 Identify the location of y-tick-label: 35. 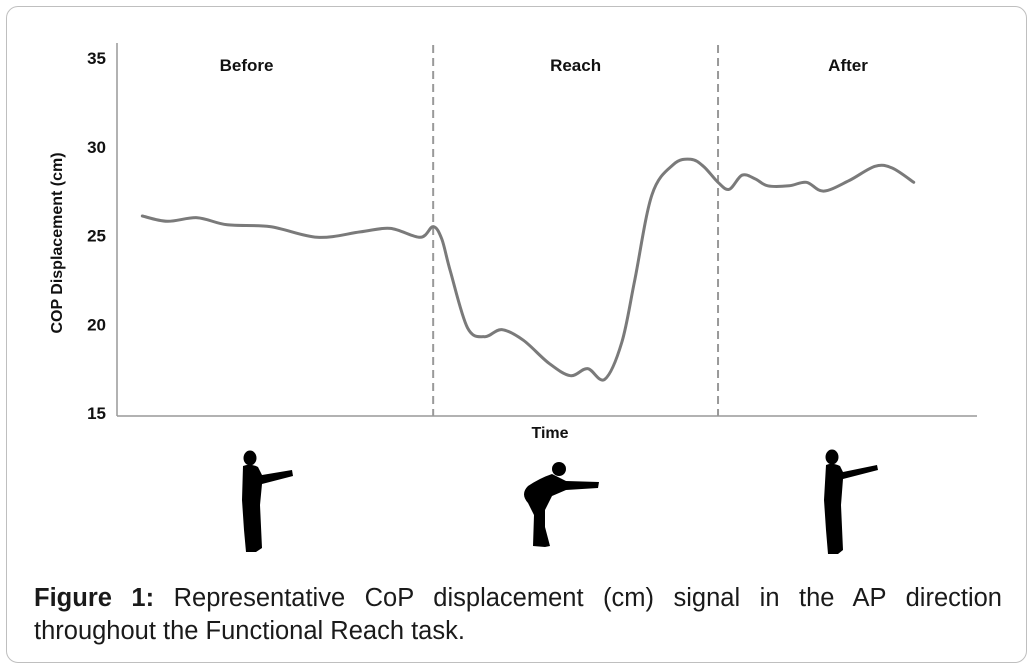
(96, 58).